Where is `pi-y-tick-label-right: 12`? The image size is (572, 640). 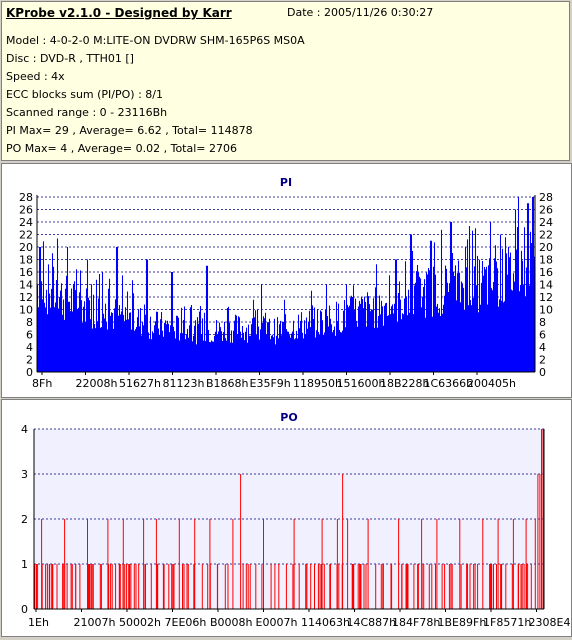 pi-y-tick-label-right: 12 is located at coordinates (546, 297).